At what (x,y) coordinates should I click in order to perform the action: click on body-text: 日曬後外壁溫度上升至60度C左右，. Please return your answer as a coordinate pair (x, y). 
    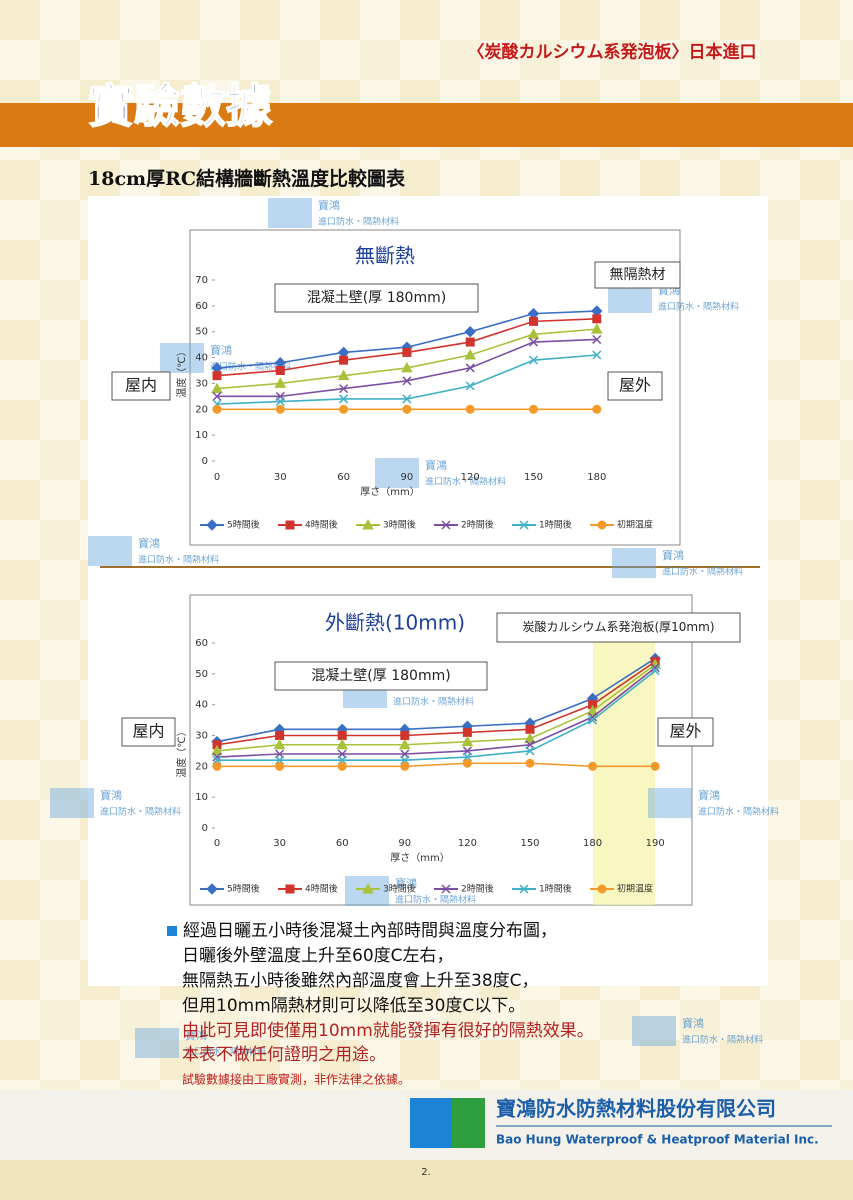
    Looking at the image, I should click on (318, 956).